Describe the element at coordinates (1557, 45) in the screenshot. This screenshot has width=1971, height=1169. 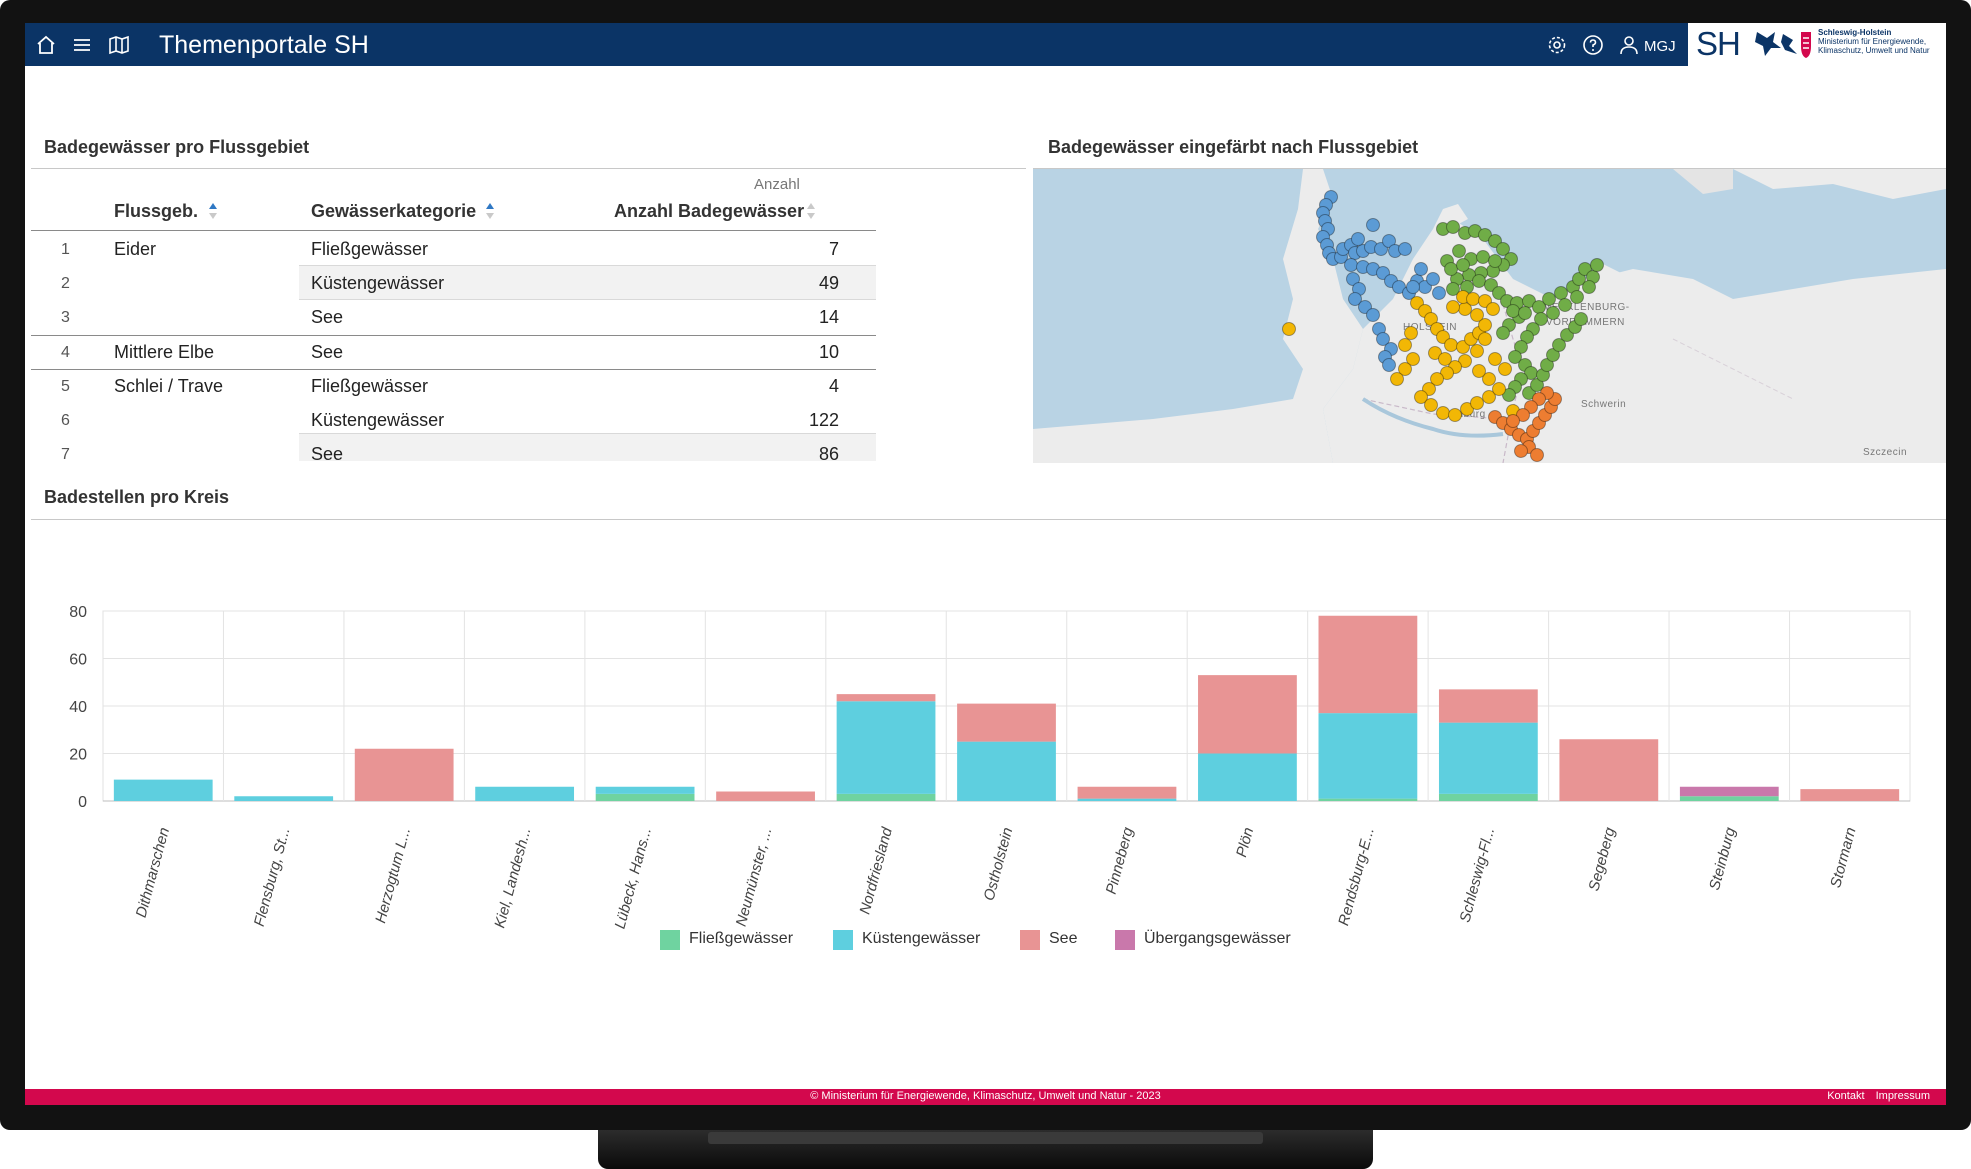
I see `gear-icon` at that location.